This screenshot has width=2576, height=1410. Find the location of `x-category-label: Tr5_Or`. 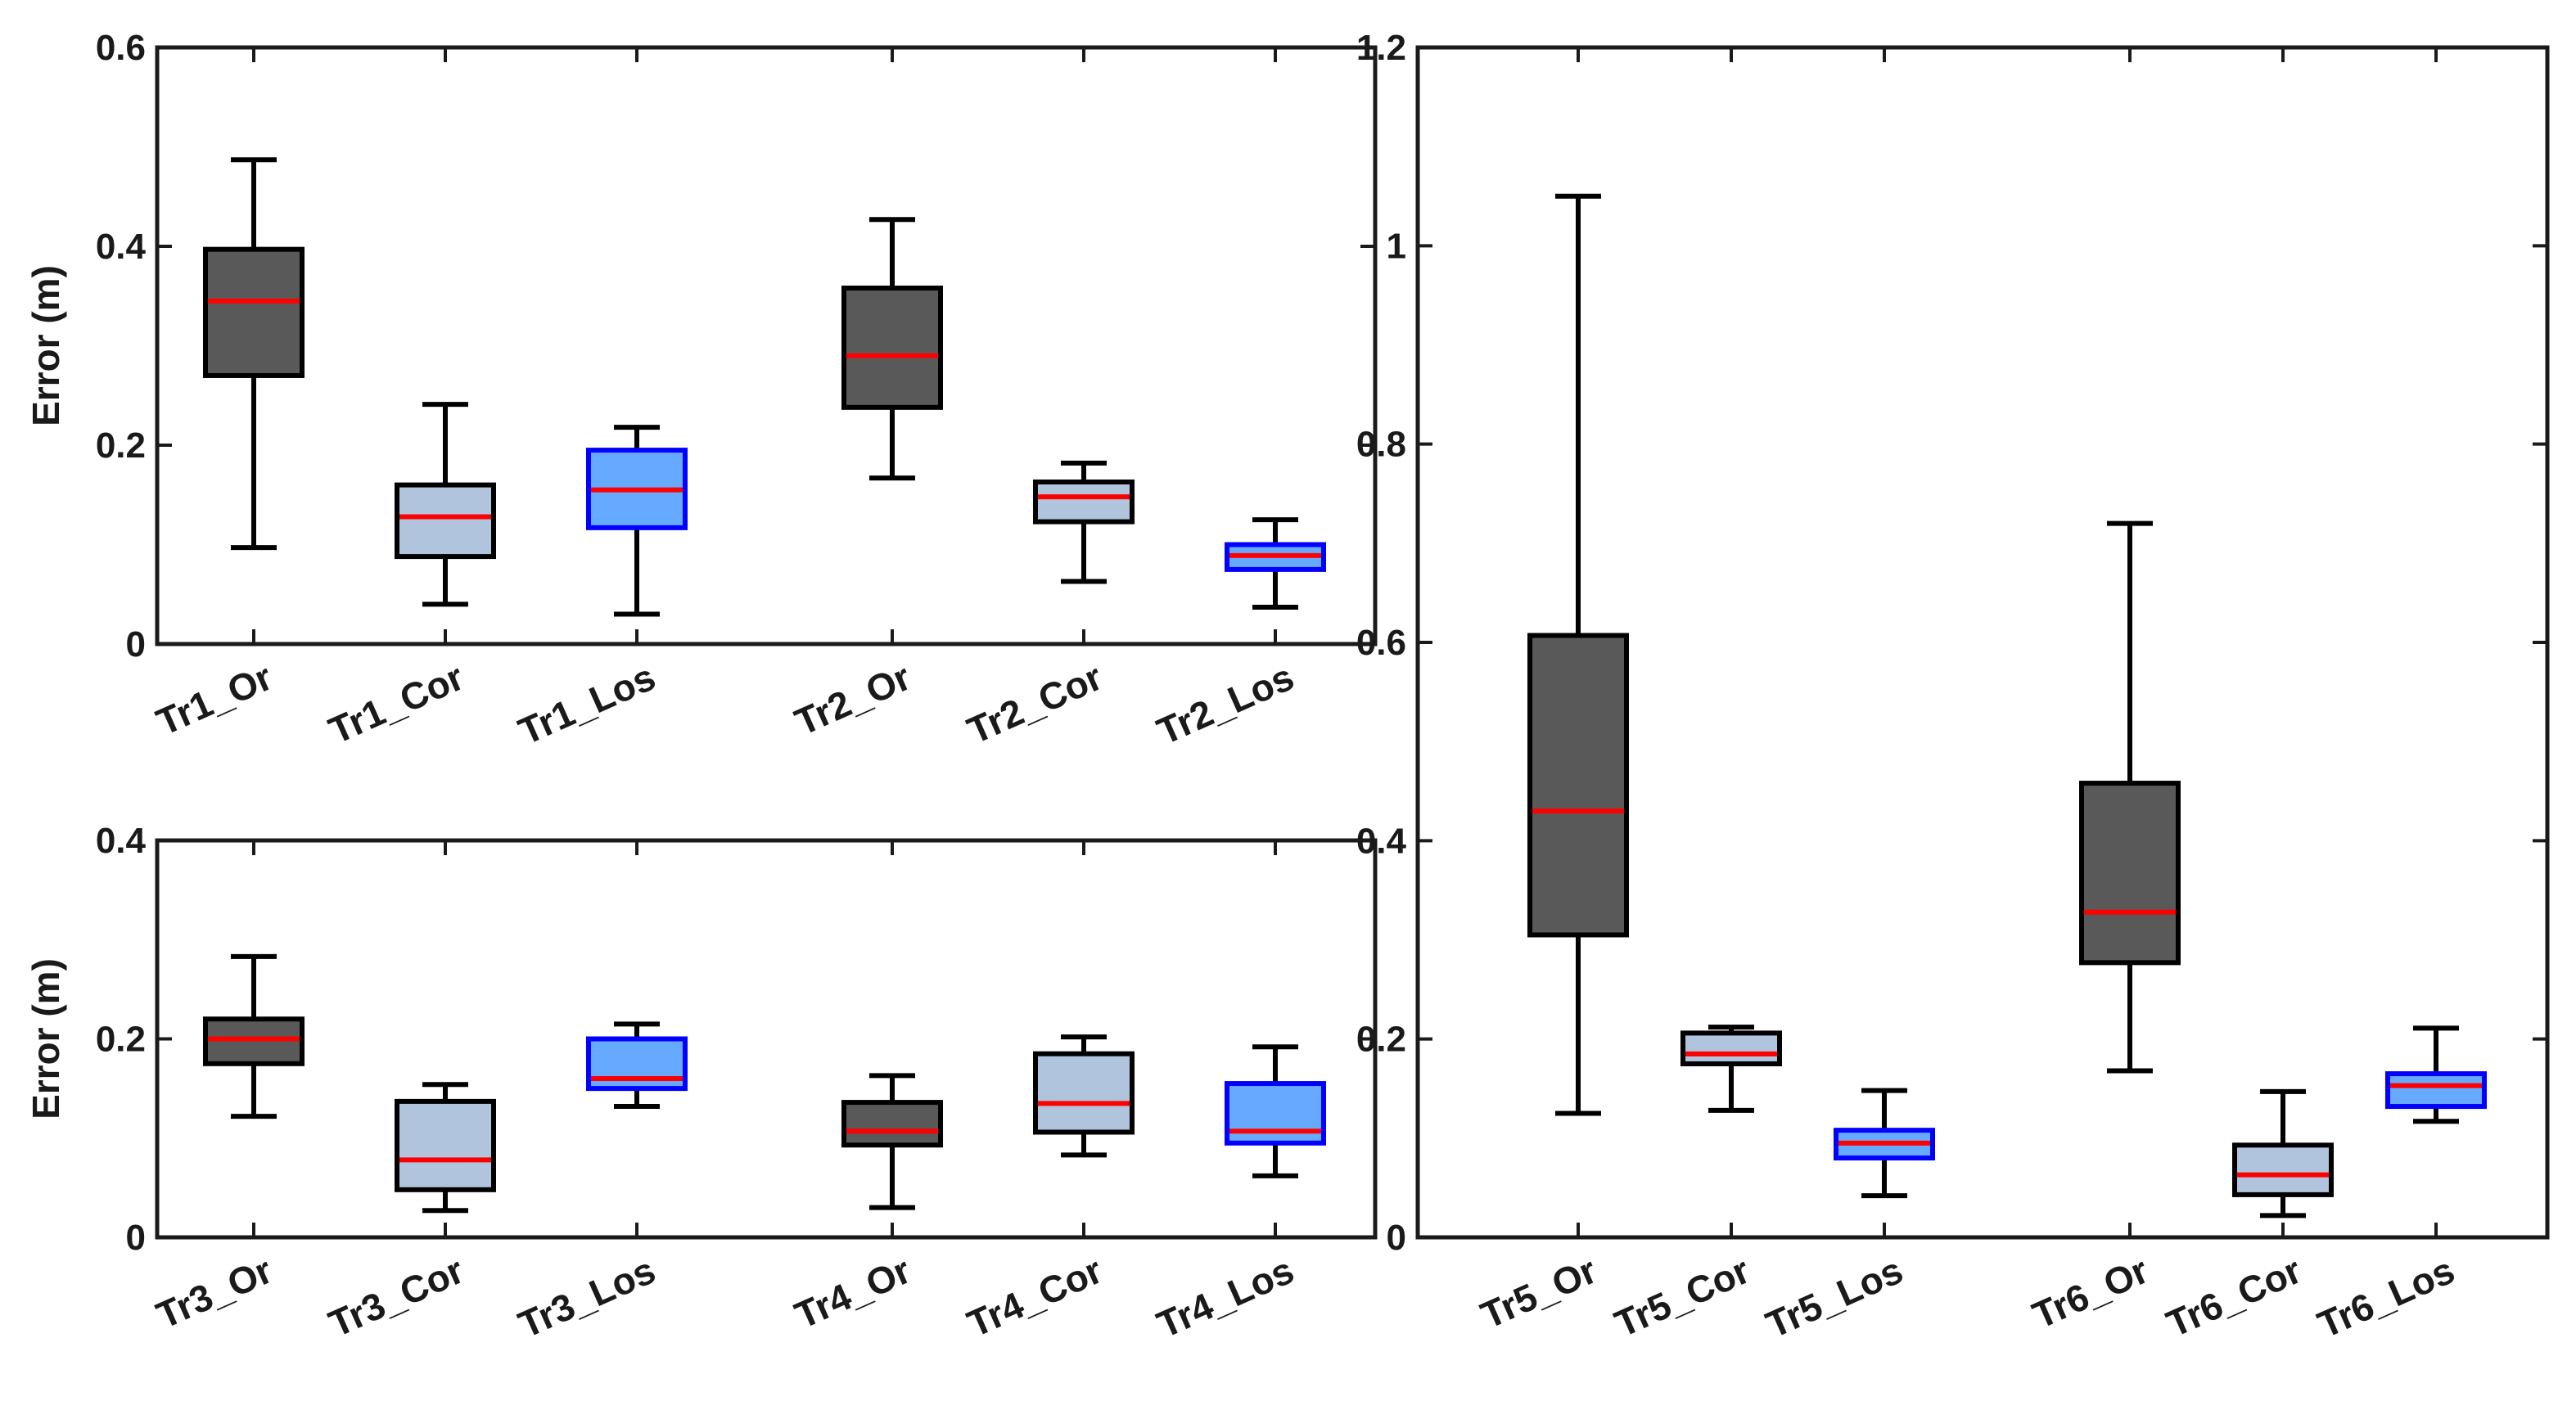

x-category-label: Tr5_Or is located at coordinates (1538, 1293).